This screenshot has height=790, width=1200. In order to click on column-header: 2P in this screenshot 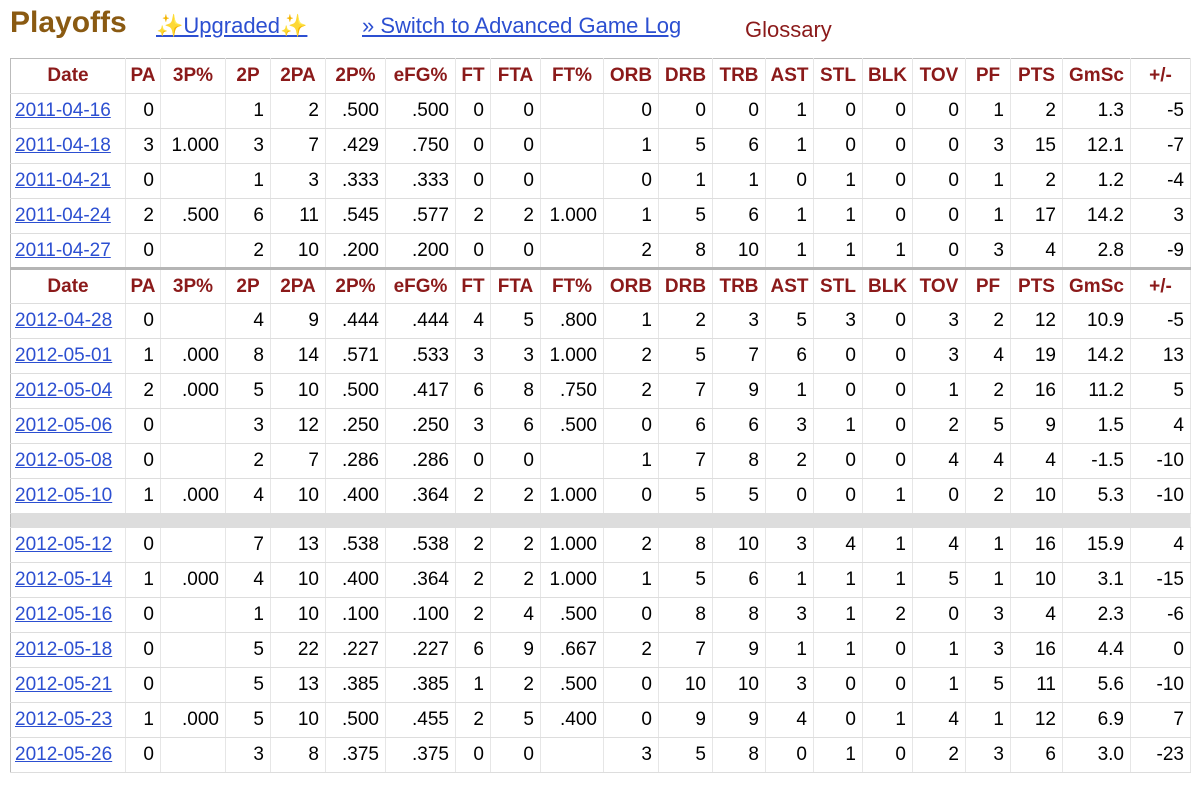, I will do `click(248, 76)`.